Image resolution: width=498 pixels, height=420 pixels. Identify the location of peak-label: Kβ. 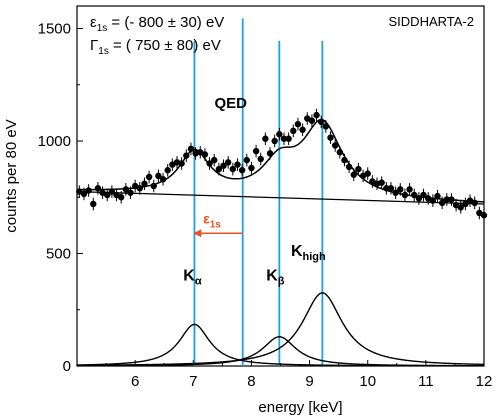
(275, 278).